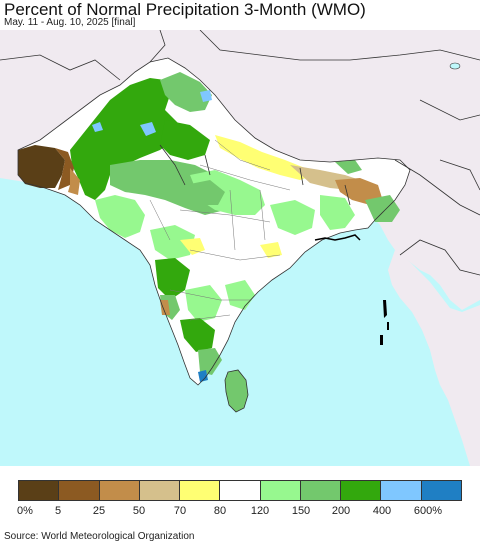 The width and height of the screenshot is (480, 546). What do you see at coordinates (139, 511) in the screenshot?
I see `legend-label: 50` at bounding box center [139, 511].